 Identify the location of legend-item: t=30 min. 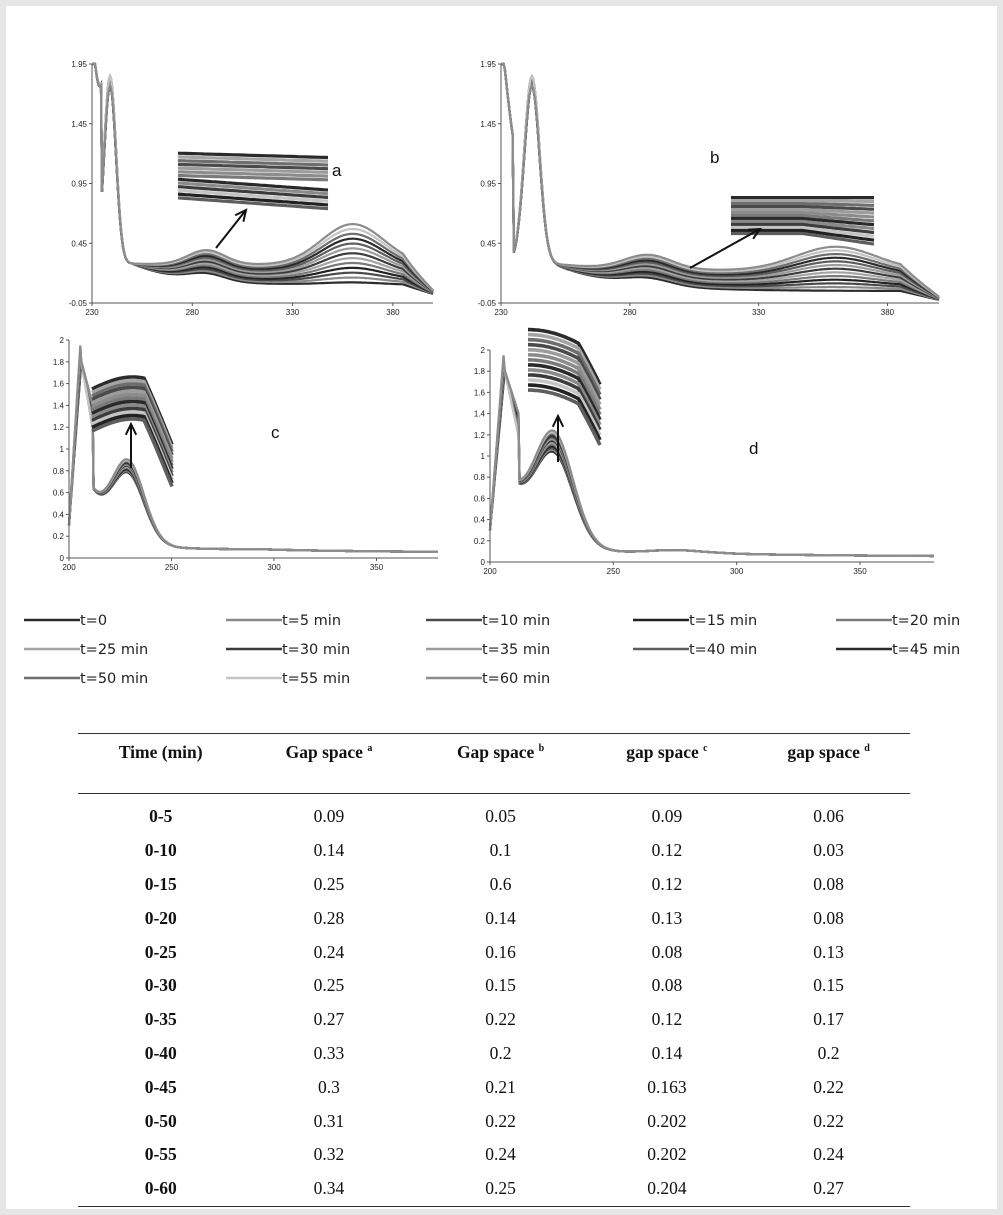
(288, 650).